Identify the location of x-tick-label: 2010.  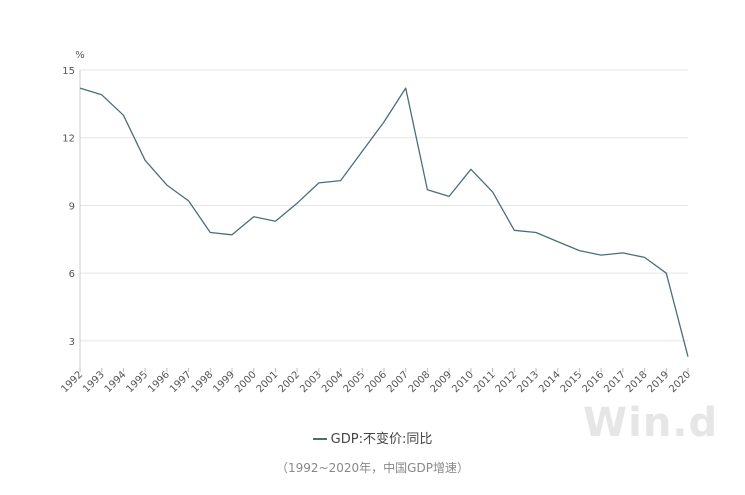
(463, 382).